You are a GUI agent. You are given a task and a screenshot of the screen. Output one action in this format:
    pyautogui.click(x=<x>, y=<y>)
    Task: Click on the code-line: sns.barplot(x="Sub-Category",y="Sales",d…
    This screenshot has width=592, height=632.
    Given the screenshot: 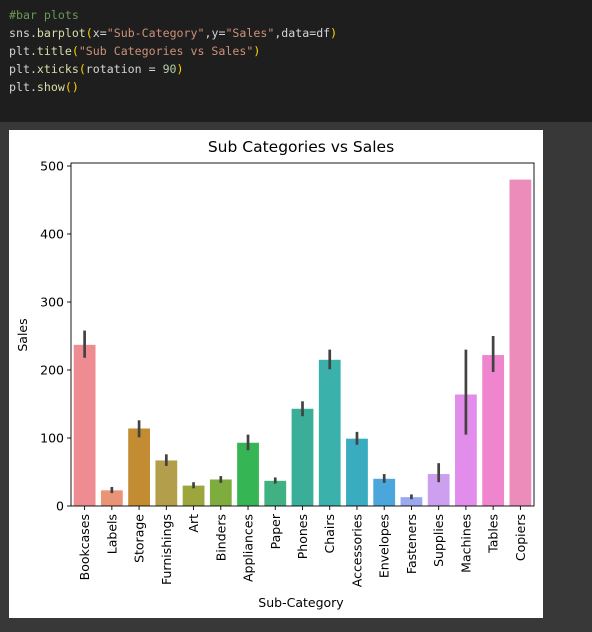 What is the action you would take?
    pyautogui.click(x=173, y=33)
    